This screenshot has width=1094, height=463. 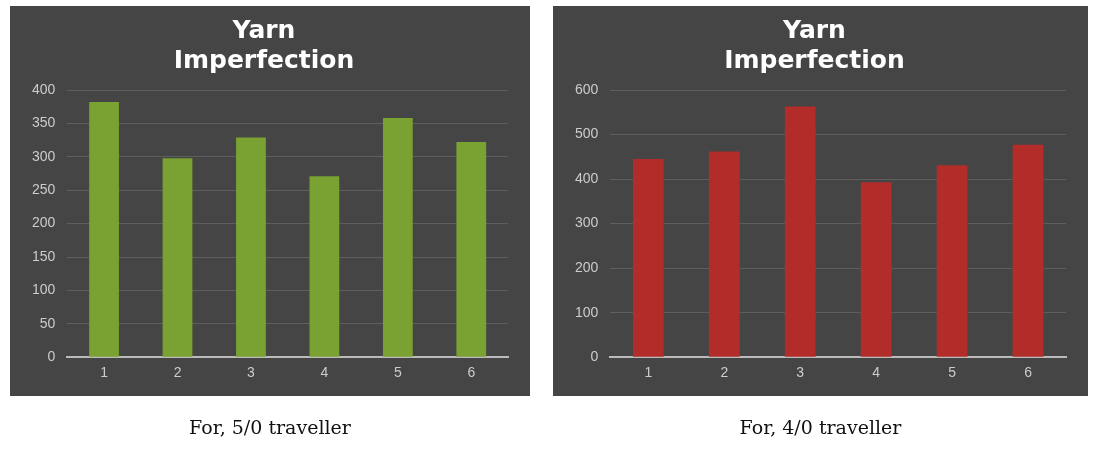 What do you see at coordinates (587, 88) in the screenshot?
I see `y-tick-label: 600` at bounding box center [587, 88].